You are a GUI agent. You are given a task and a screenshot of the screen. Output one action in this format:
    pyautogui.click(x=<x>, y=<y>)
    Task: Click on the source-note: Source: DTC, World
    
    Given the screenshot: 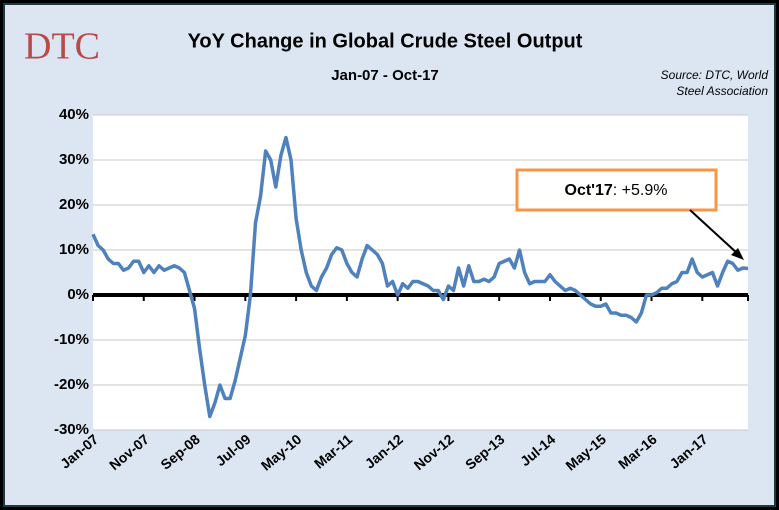 What is the action you would take?
    pyautogui.click(x=715, y=75)
    